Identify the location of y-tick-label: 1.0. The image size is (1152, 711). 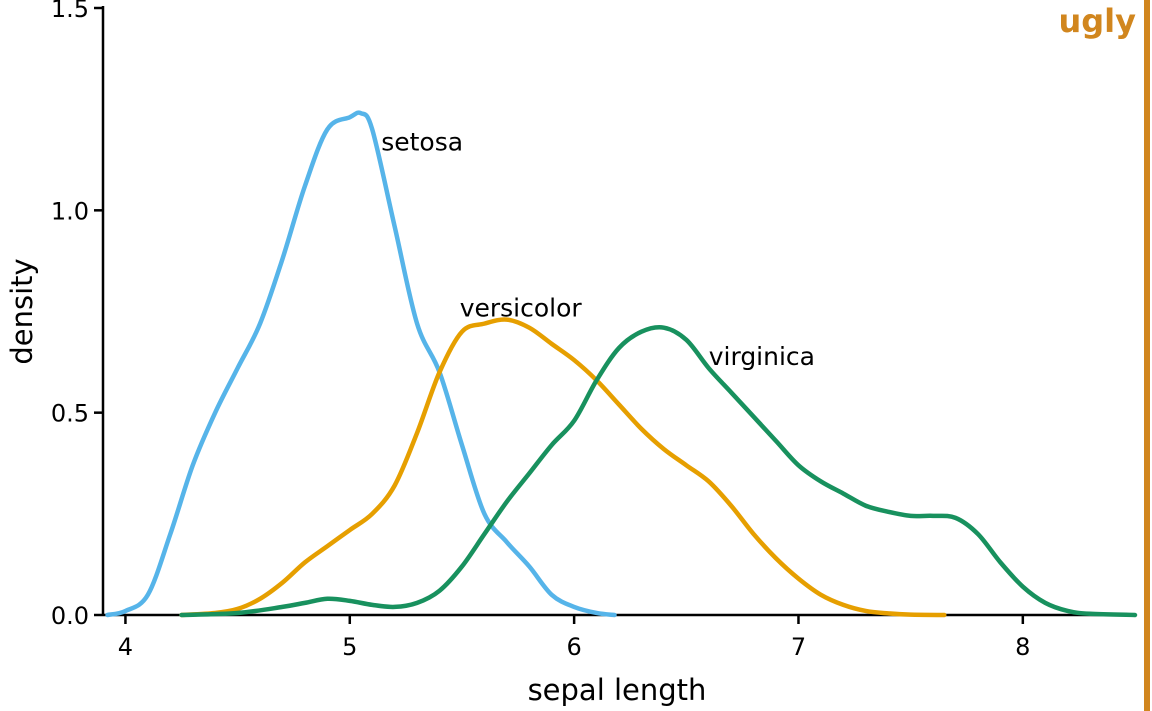
(70, 211).